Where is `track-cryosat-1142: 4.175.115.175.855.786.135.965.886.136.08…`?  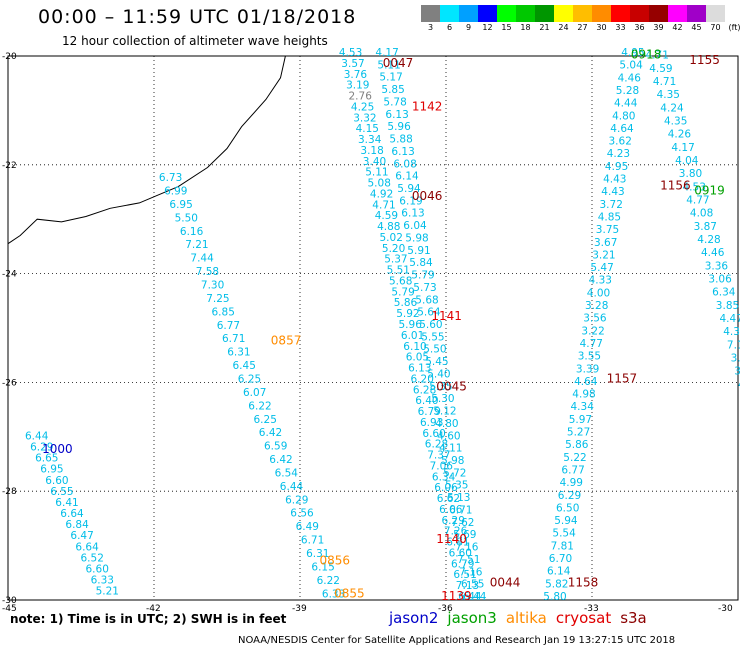 track-cryosat-1142: 4.175.115.175.855.786.135.965.886.136.08… is located at coordinates (430, 325).